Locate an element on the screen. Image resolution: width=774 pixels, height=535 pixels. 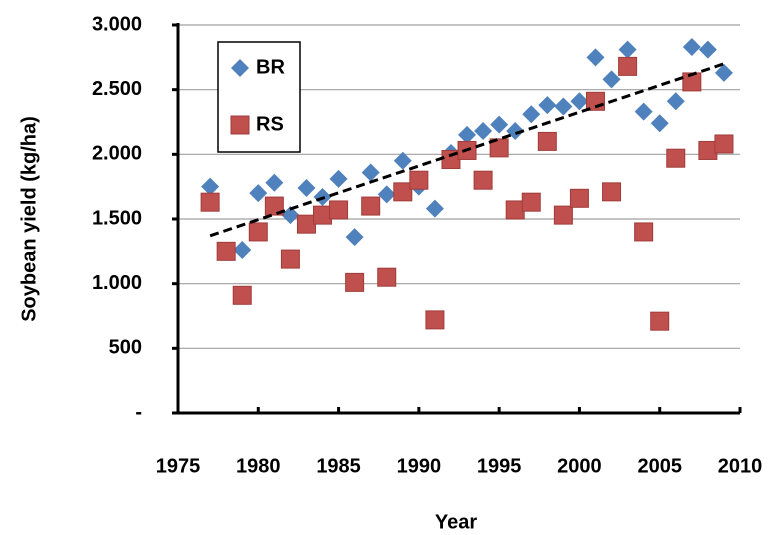
x-tick-label: 1975 is located at coordinates (178, 466).